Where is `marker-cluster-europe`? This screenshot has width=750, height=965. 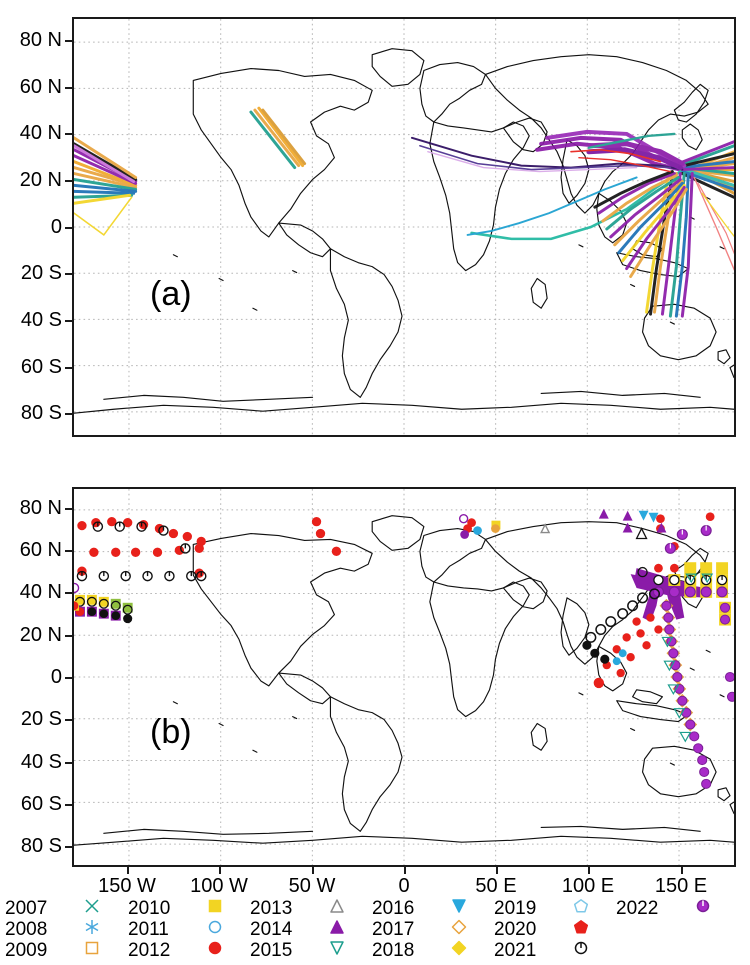 marker-cluster-europe is located at coordinates (504, 526).